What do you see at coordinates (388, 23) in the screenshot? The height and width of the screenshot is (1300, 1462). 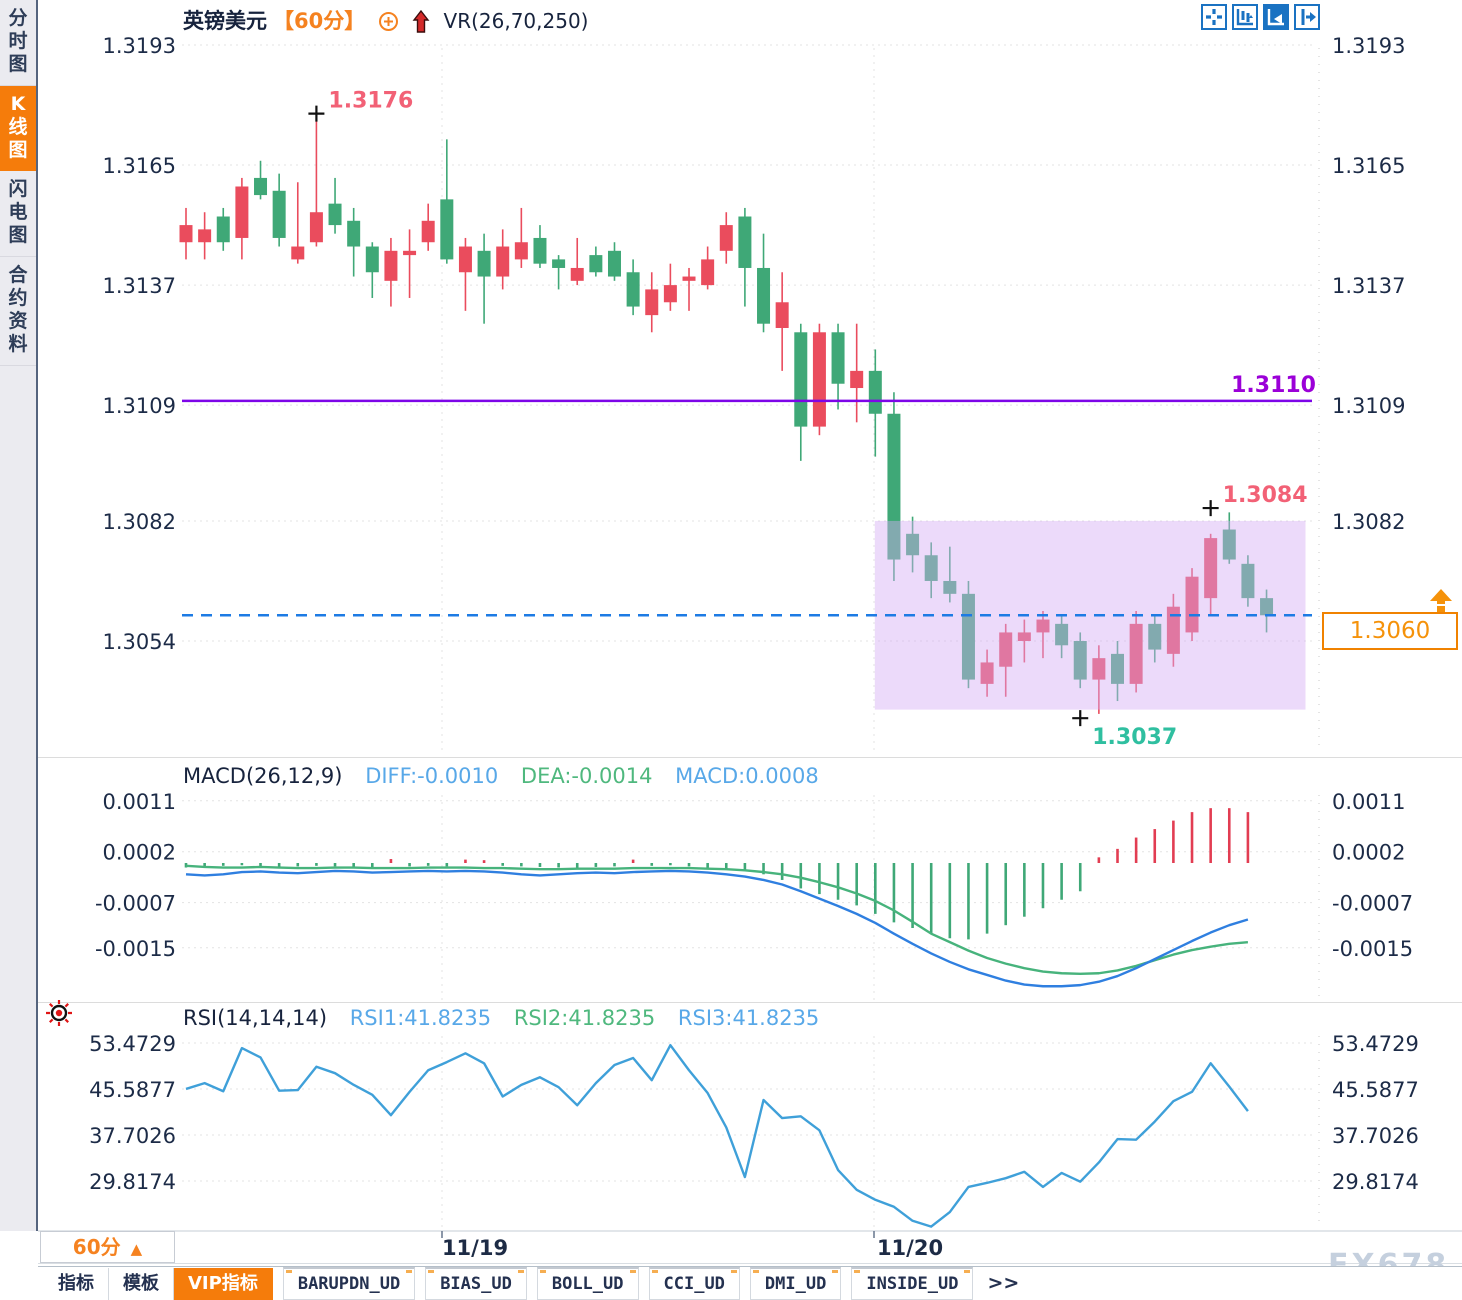 I see `add-indicator-icon` at bounding box center [388, 23].